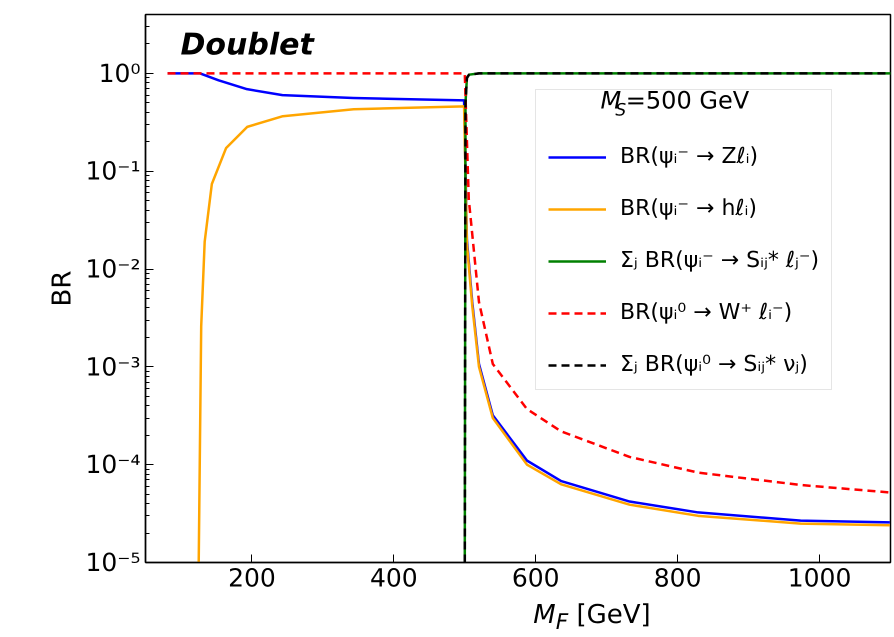  What do you see at coordinates (112, 367) in the screenshot?
I see `y-tick-label: 10⁻³` at bounding box center [112, 367].